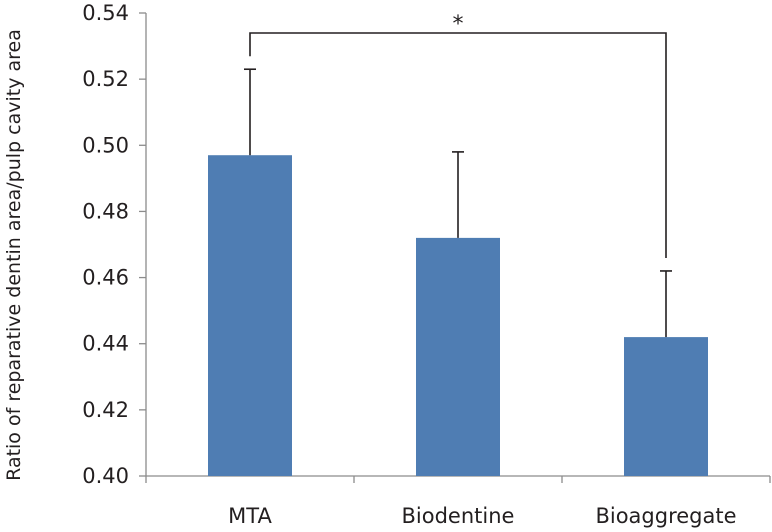  I want to click on x-tick-label: MTA, so click(250, 516).